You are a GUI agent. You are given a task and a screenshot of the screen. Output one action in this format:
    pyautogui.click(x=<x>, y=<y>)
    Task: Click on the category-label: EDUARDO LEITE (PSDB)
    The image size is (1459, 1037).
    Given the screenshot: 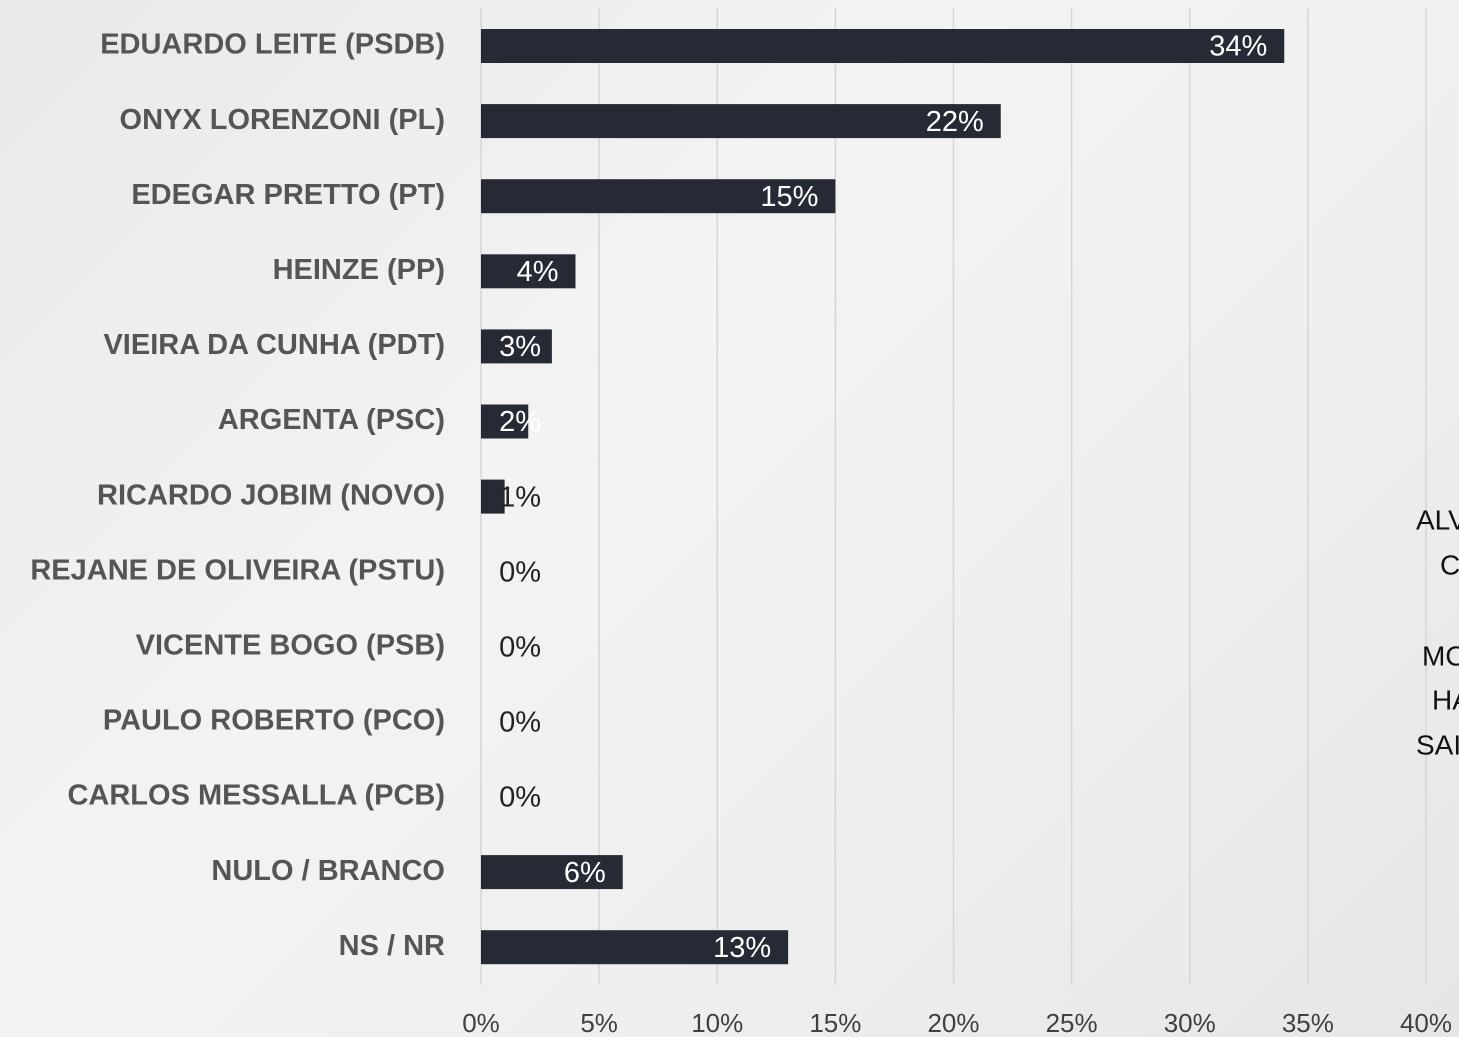 What is the action you would take?
    pyautogui.click(x=272, y=45)
    